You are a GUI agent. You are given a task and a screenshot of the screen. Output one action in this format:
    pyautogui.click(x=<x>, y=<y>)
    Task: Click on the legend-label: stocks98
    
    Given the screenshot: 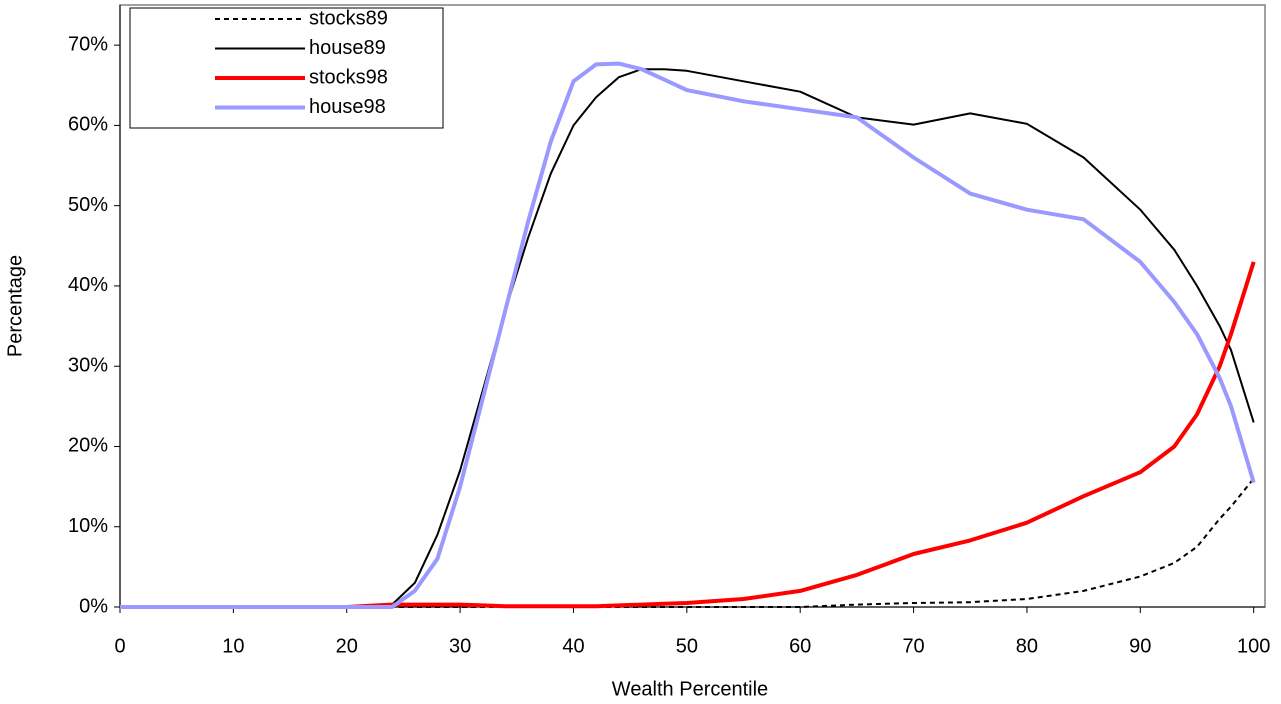 What is the action you would take?
    pyautogui.click(x=348, y=77)
    